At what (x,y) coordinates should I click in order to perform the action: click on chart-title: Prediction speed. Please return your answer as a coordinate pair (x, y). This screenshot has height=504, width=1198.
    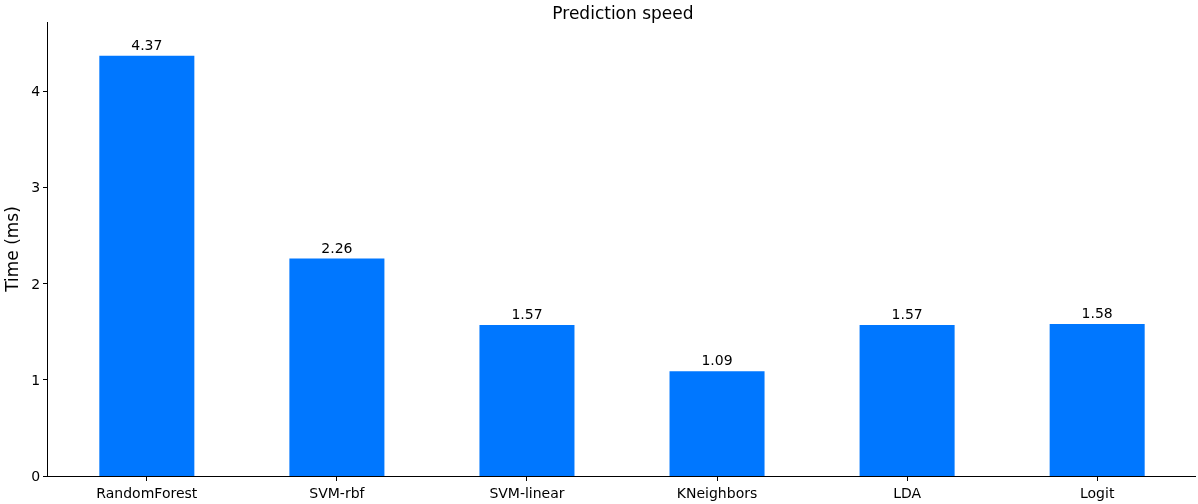
    Looking at the image, I should click on (623, 13).